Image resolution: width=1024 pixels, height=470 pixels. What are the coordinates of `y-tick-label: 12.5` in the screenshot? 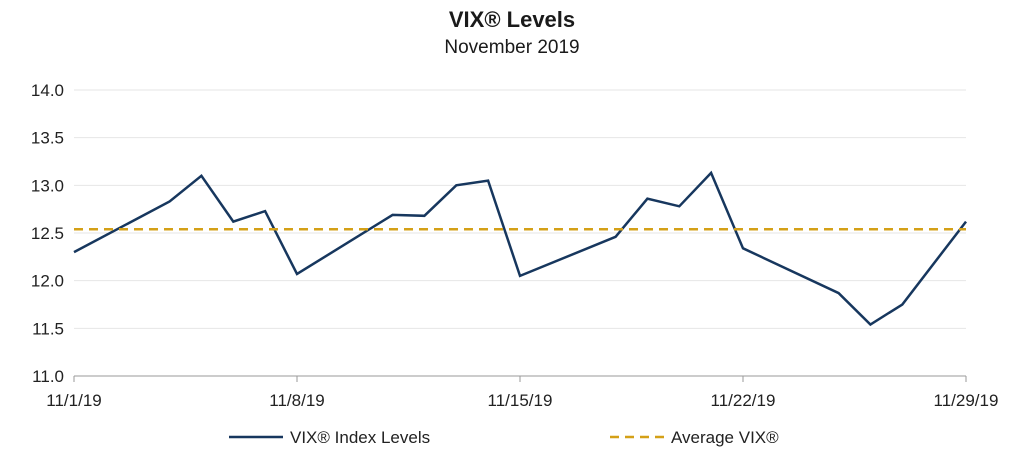 It's located at (47, 233).